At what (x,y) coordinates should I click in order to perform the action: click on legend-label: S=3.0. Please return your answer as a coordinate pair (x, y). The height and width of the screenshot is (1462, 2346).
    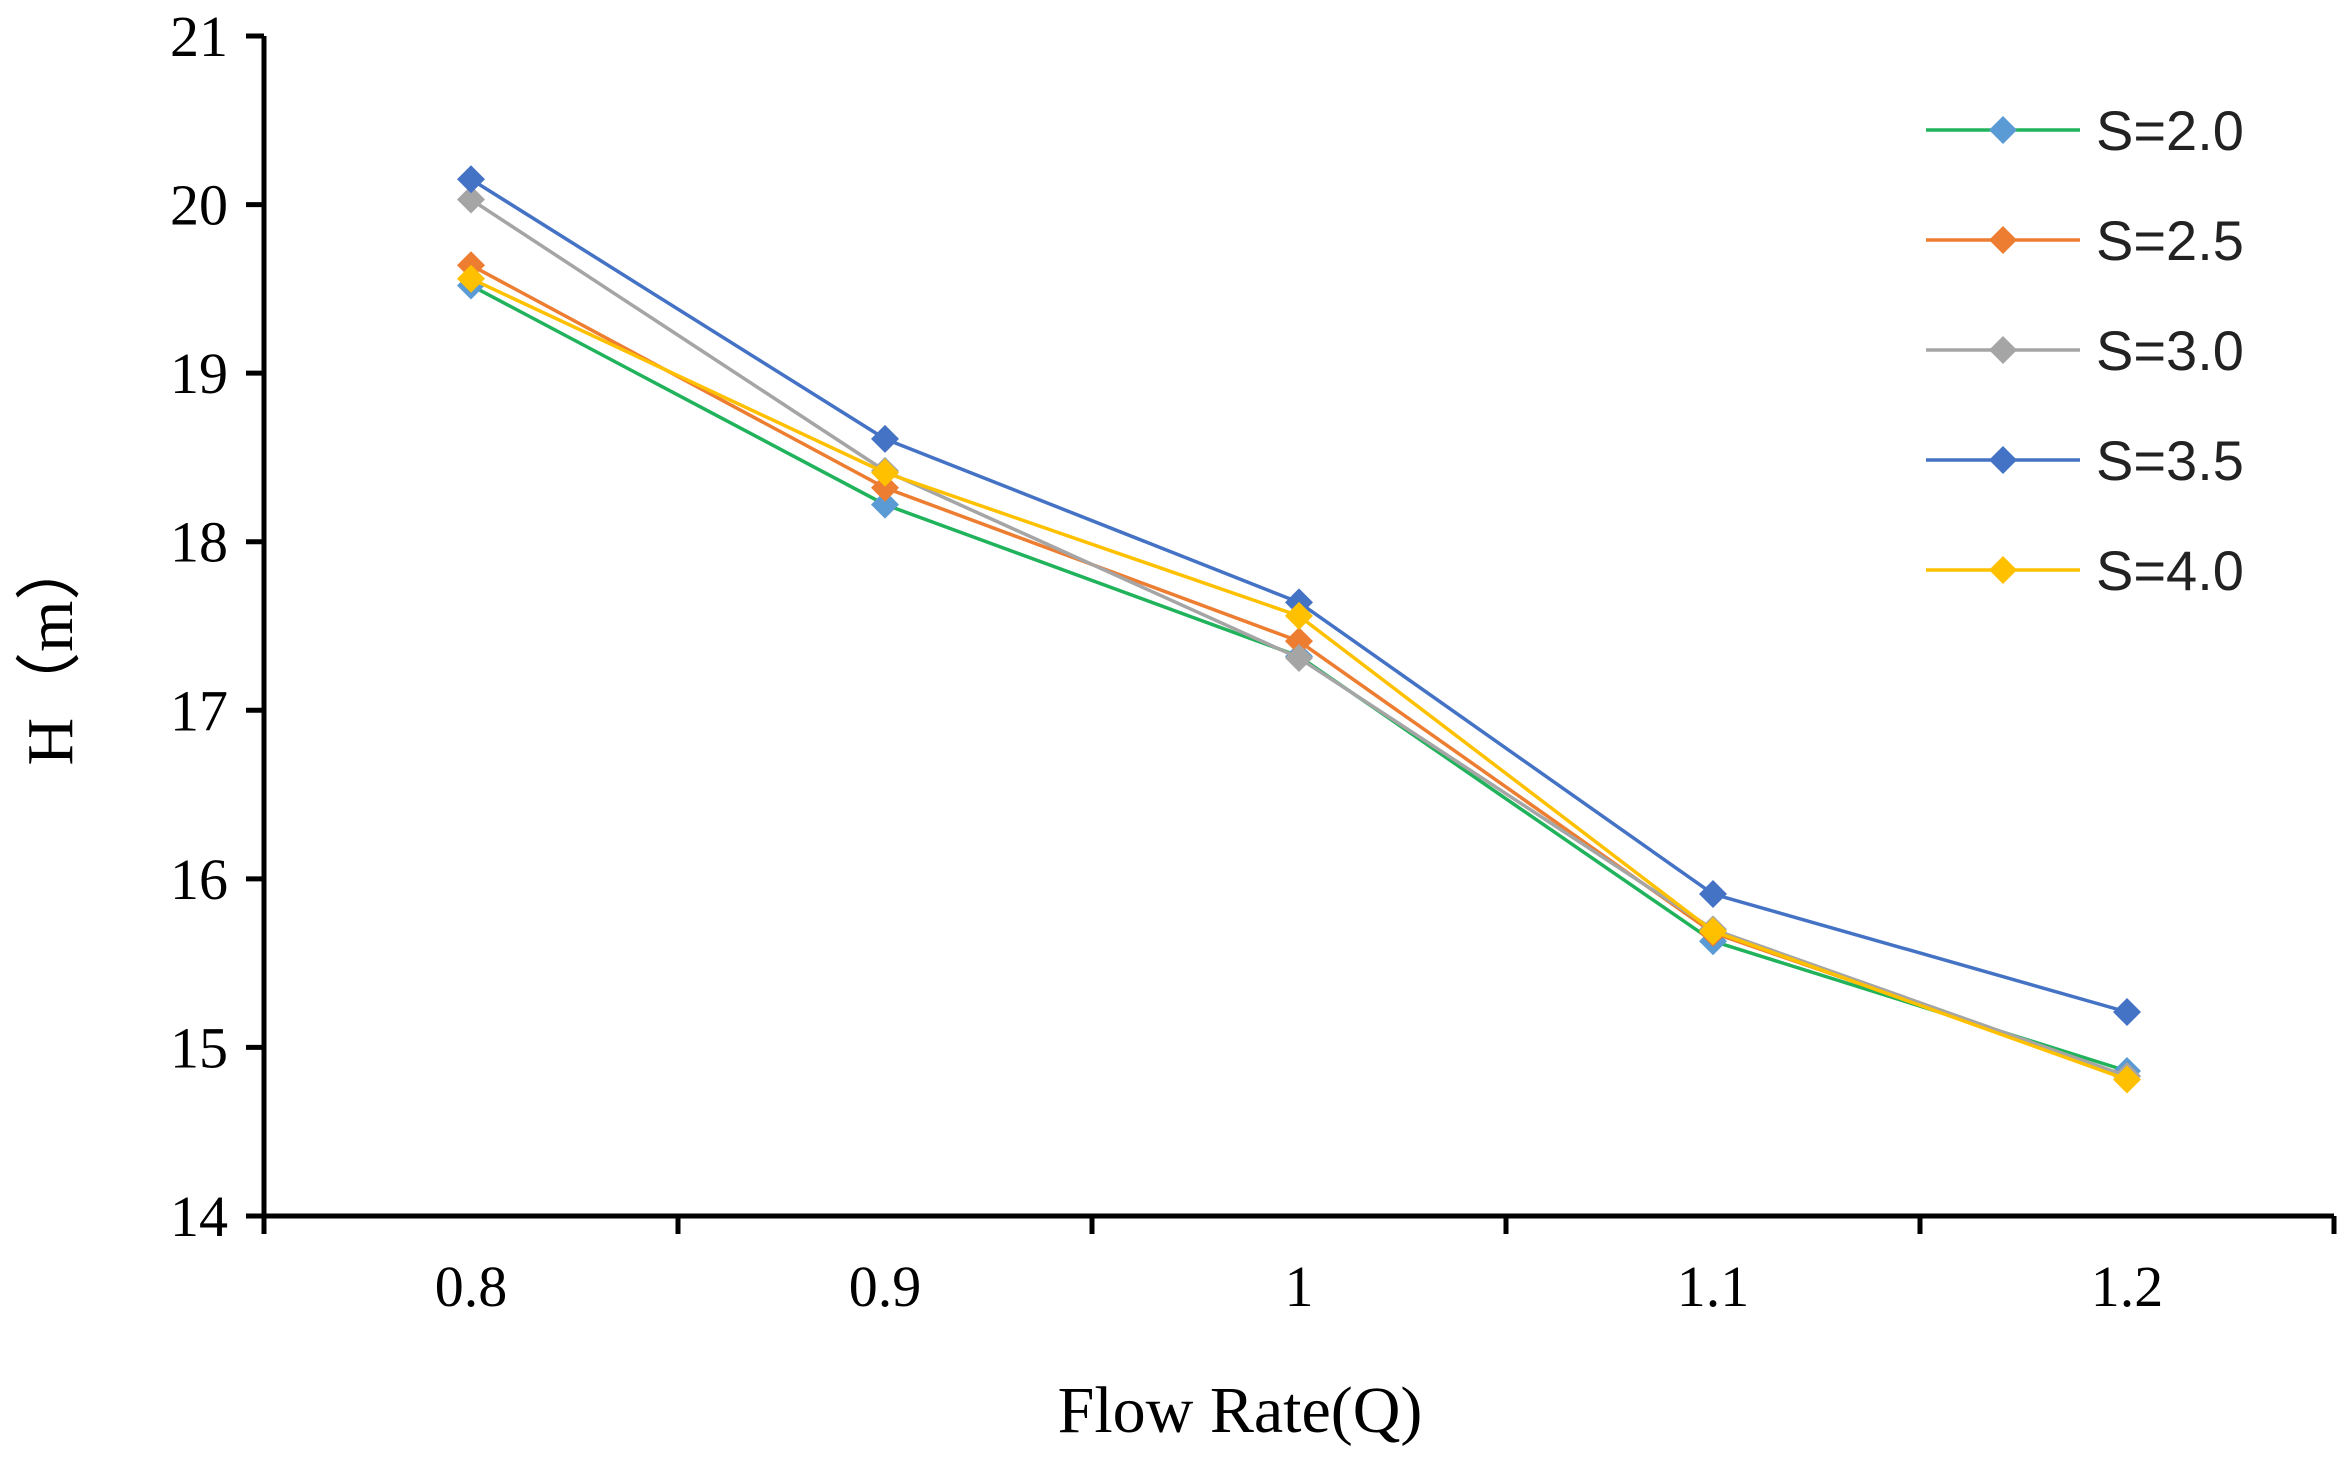
    Looking at the image, I should click on (2170, 350).